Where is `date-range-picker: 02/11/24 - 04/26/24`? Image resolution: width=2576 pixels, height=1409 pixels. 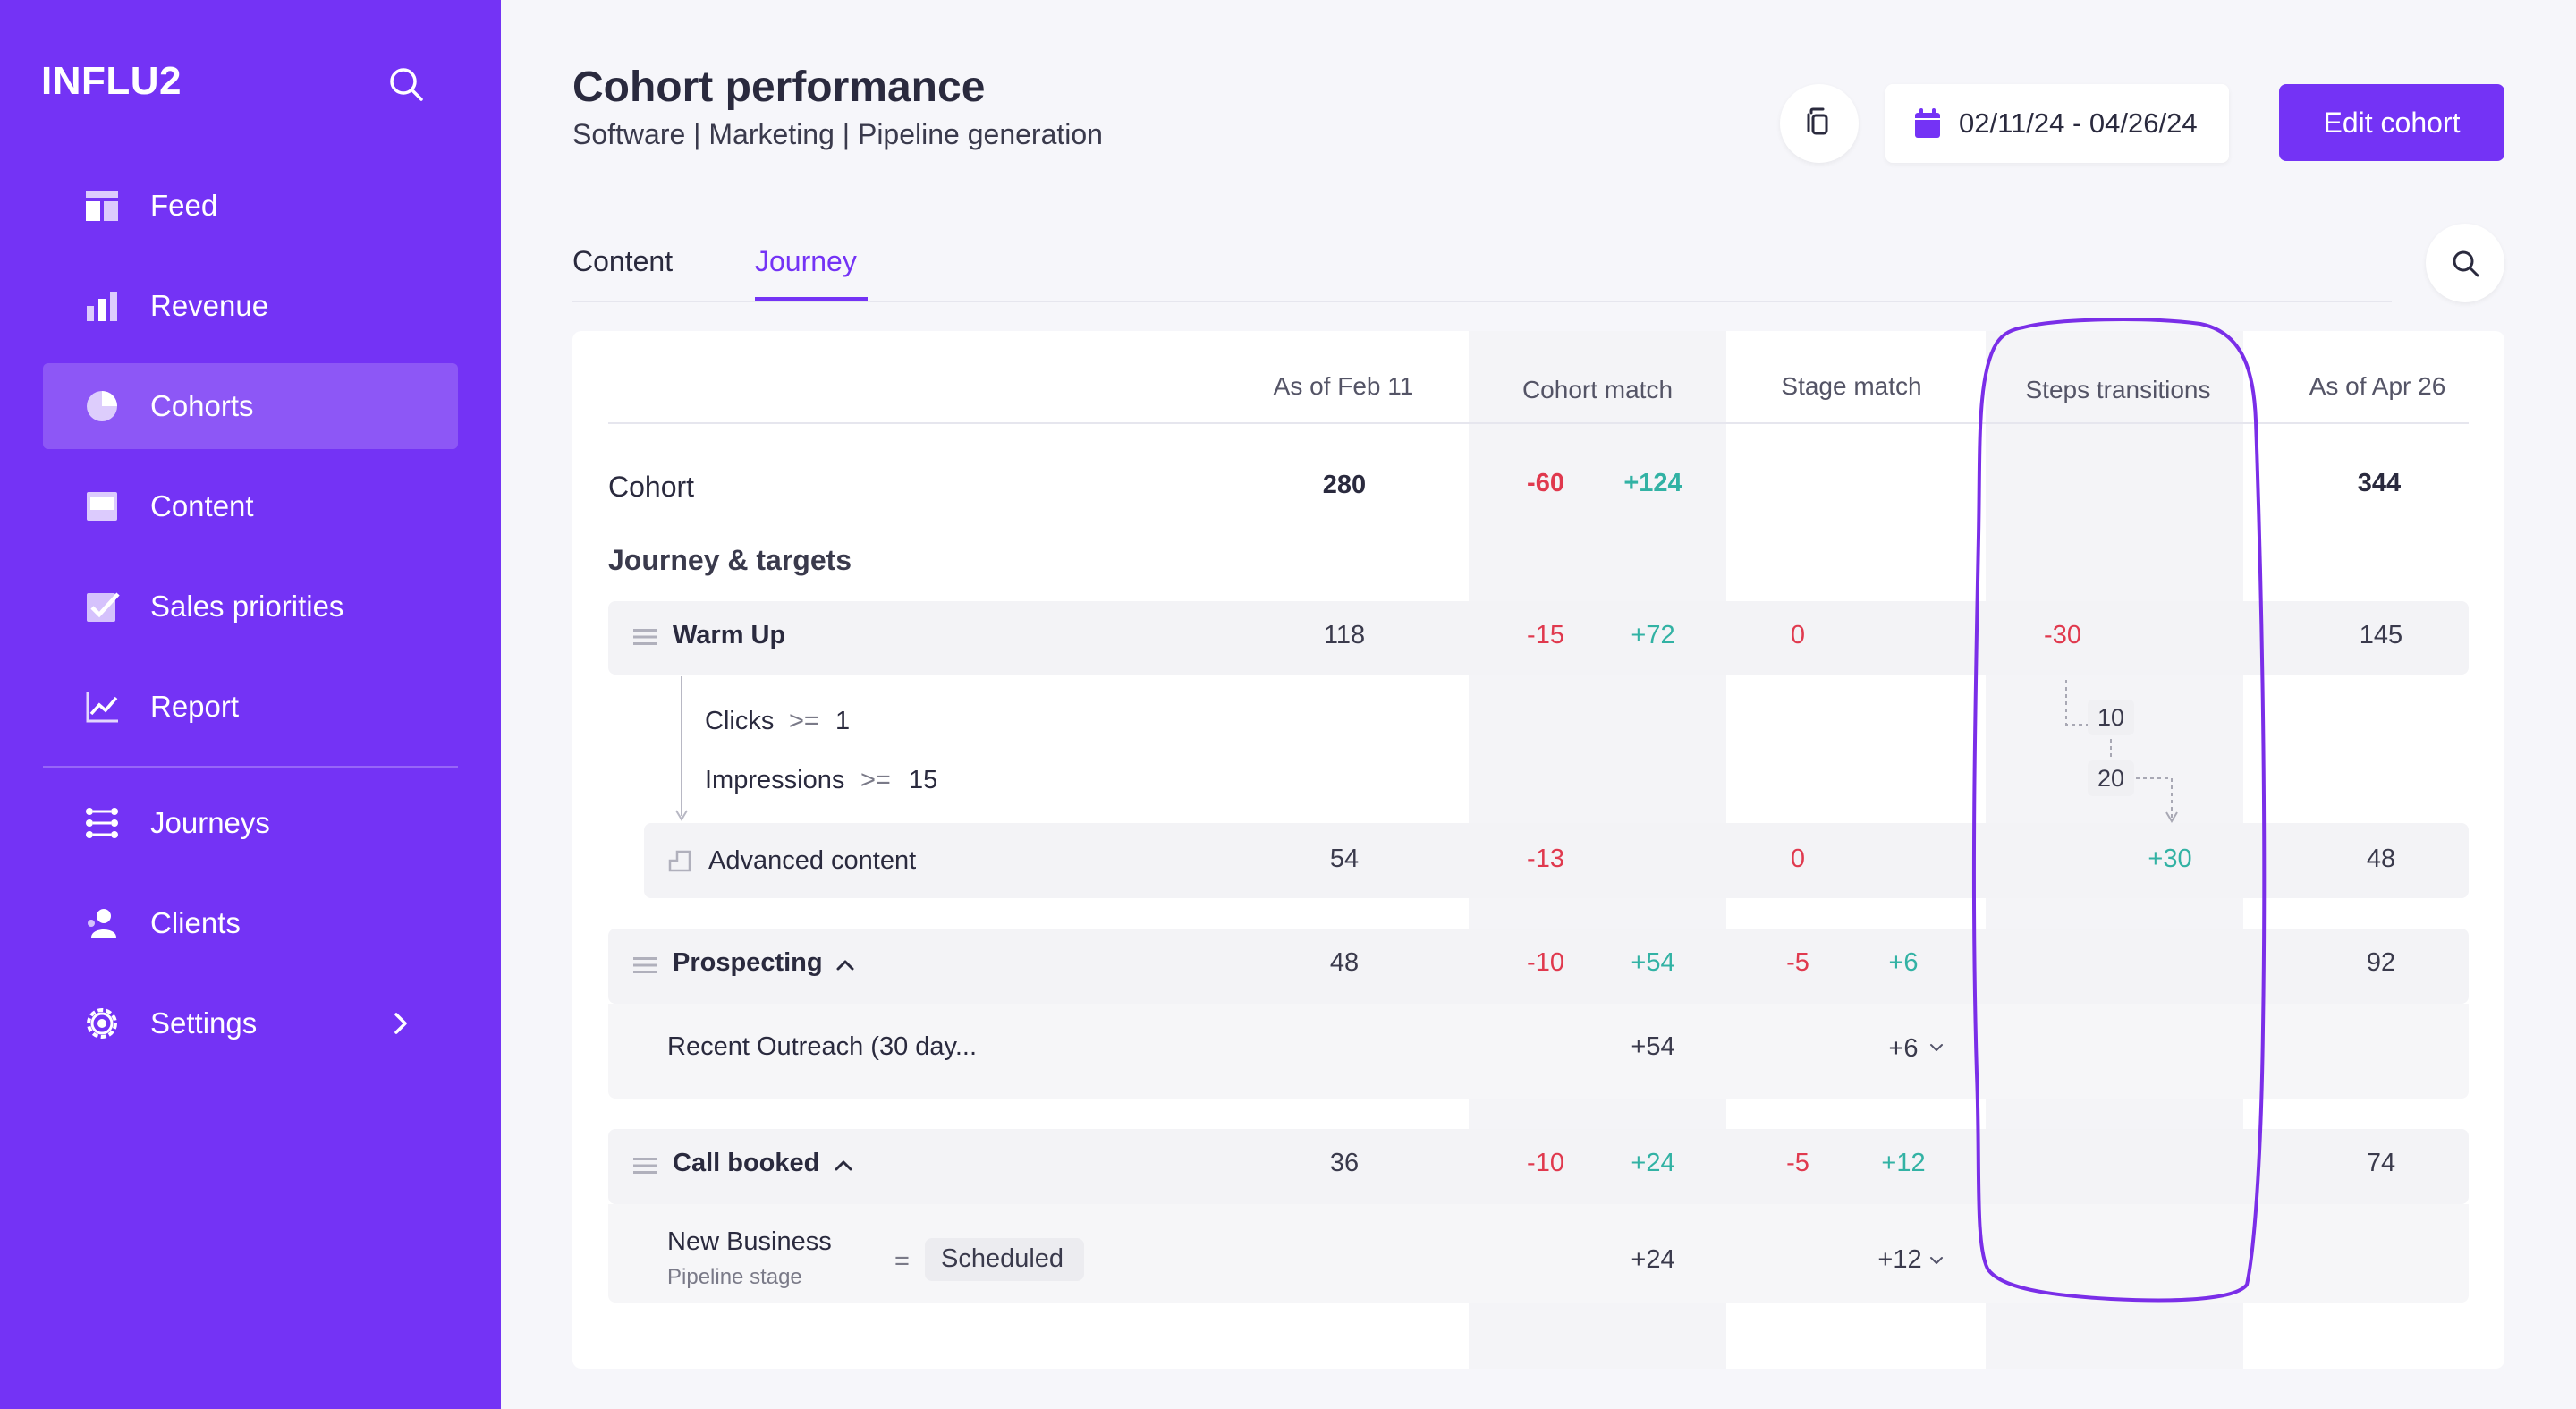 date-range-picker: 02/11/24 - 04/26/24 is located at coordinates (2057, 123).